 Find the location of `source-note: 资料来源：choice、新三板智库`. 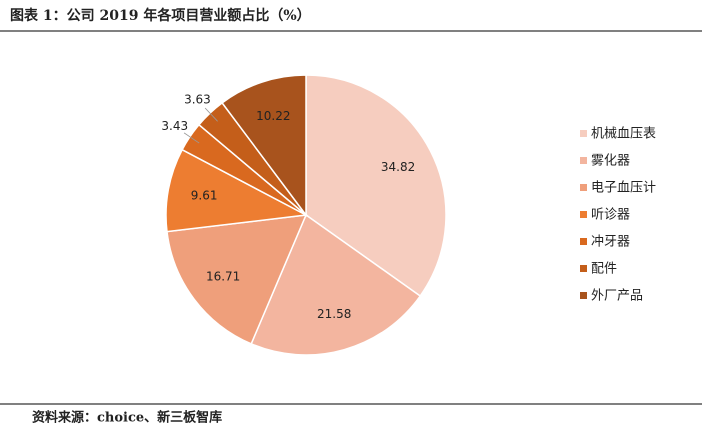

source-note: 资料来源：choice、新三板智库 is located at coordinates (127, 418).